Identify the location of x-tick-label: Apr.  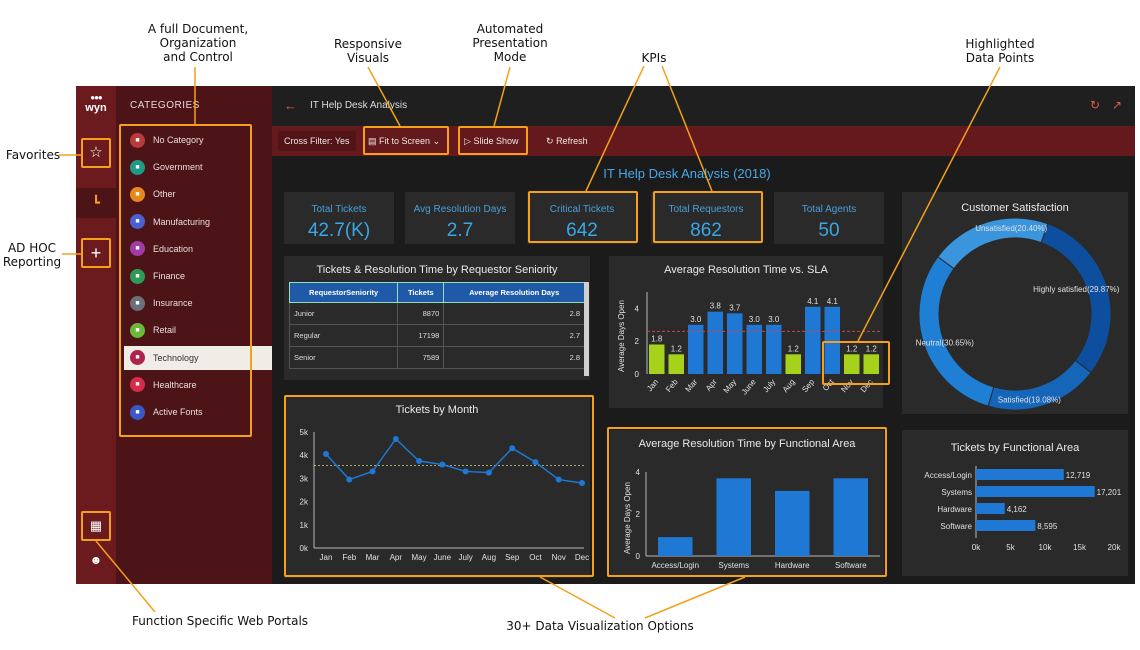
(396, 557).